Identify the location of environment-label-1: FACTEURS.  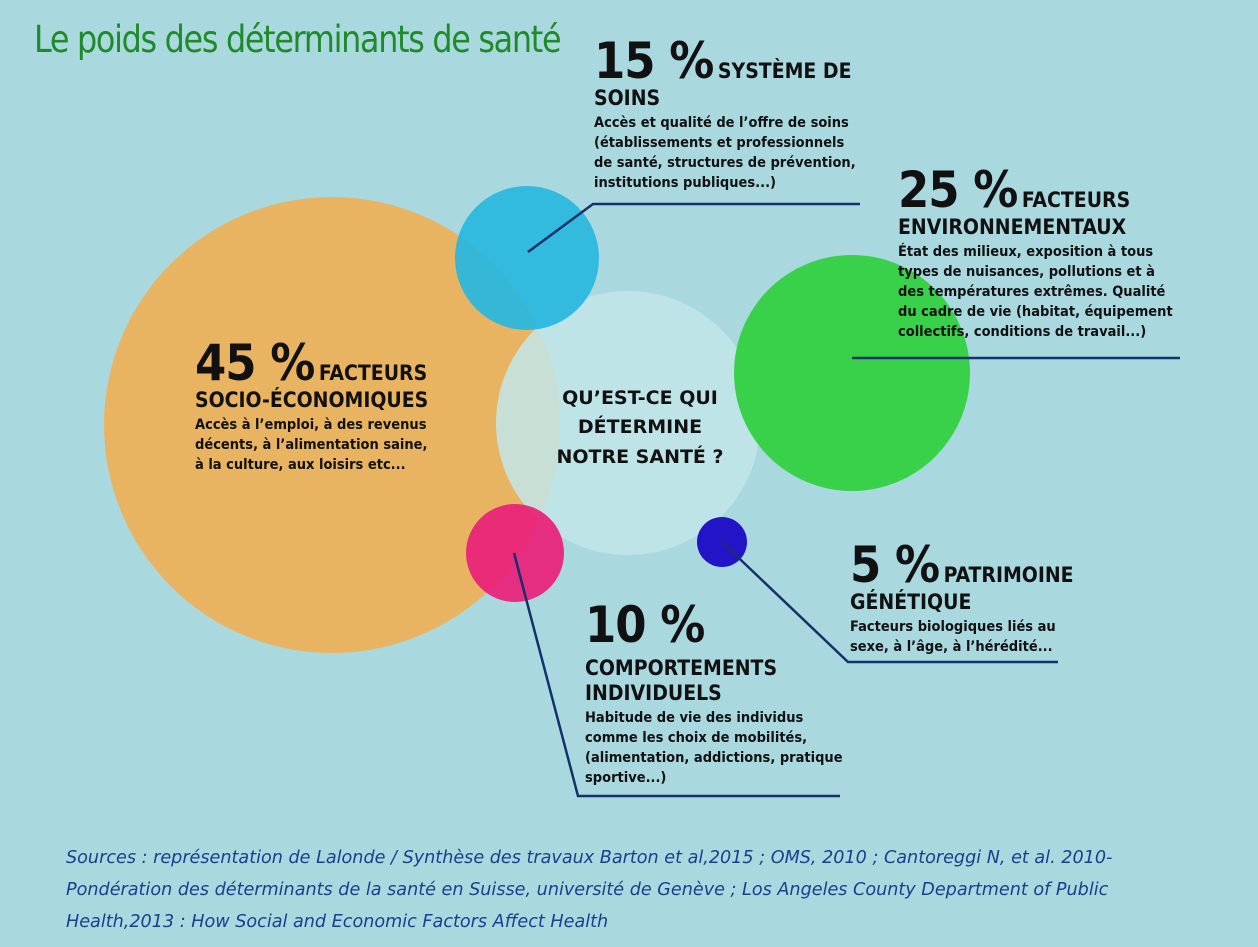
(1076, 200).